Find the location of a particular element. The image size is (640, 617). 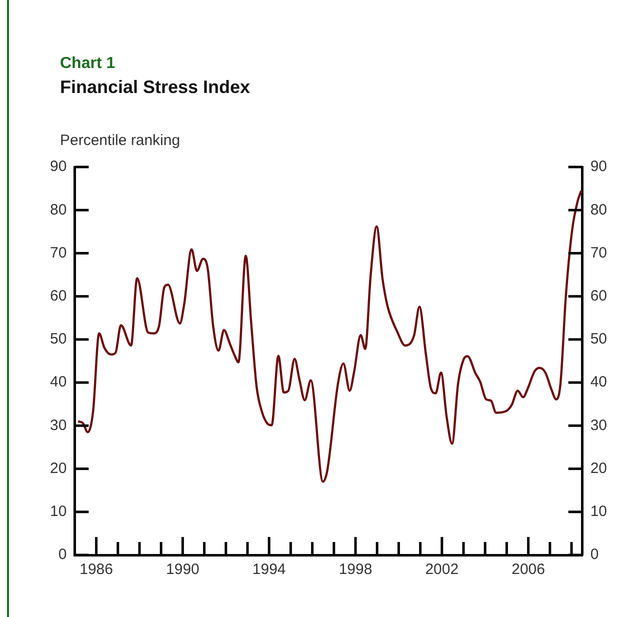

y-tick-label: 60 is located at coordinates (58, 295).